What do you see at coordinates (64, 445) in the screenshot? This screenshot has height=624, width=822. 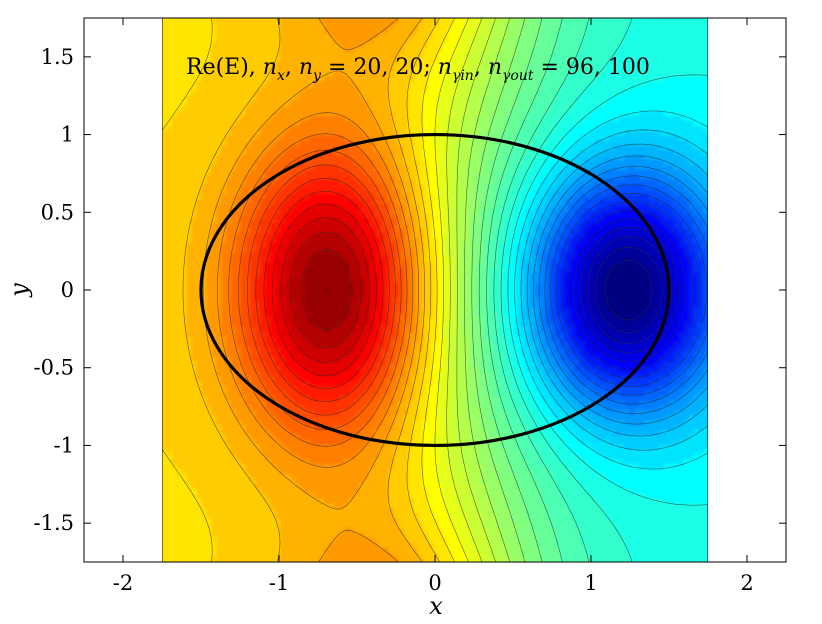 I see `y-tick-label: -1` at bounding box center [64, 445].